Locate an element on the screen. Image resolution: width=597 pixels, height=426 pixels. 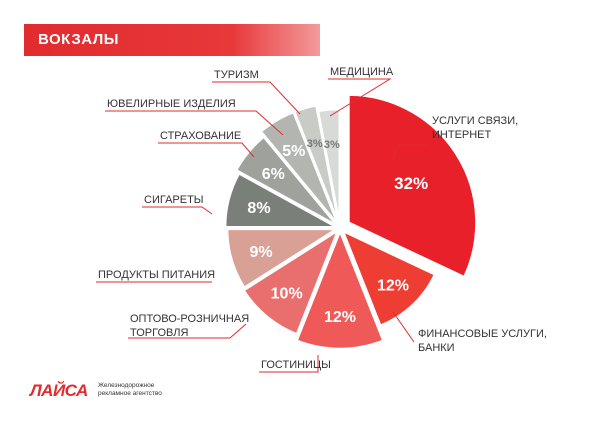
title-bar: ВОКЗАЛЫ is located at coordinates (172, 40).